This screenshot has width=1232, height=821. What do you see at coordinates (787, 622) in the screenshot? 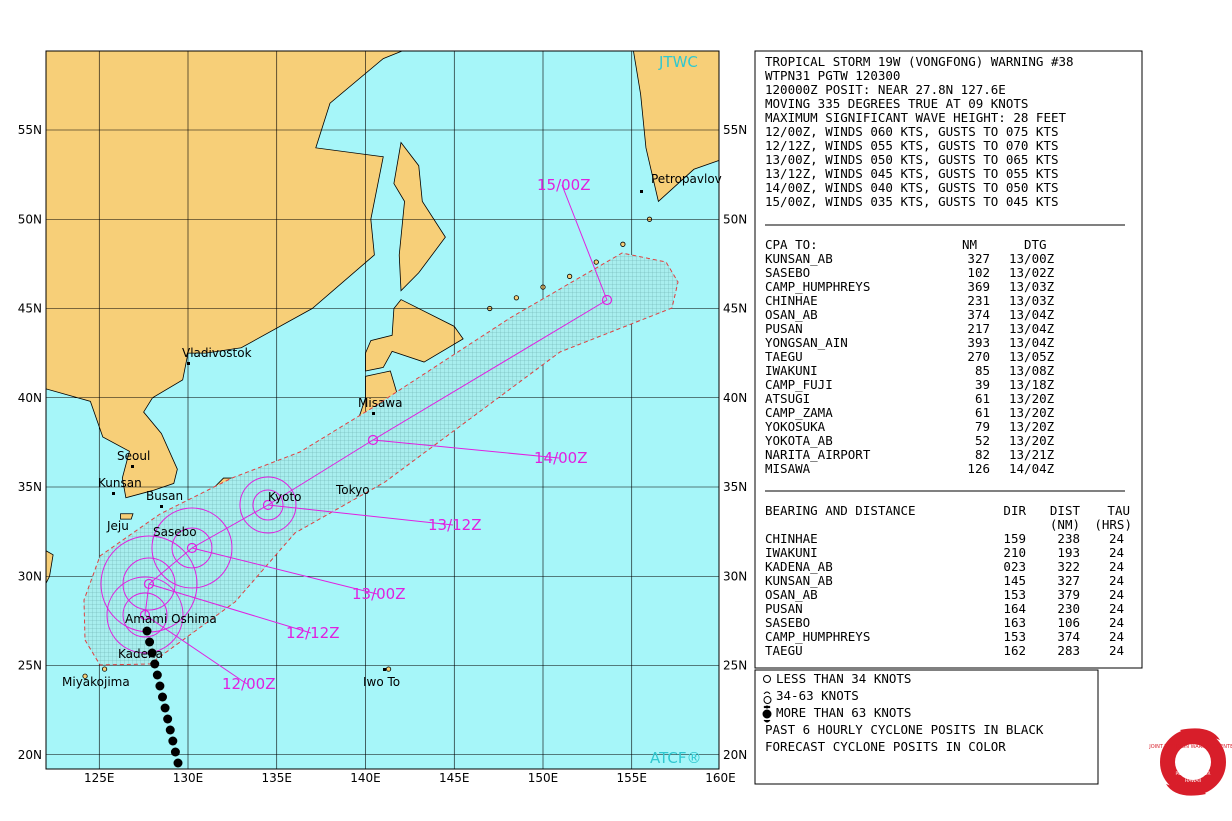
I see `bearing-name: SASEBO` at bounding box center [787, 622].